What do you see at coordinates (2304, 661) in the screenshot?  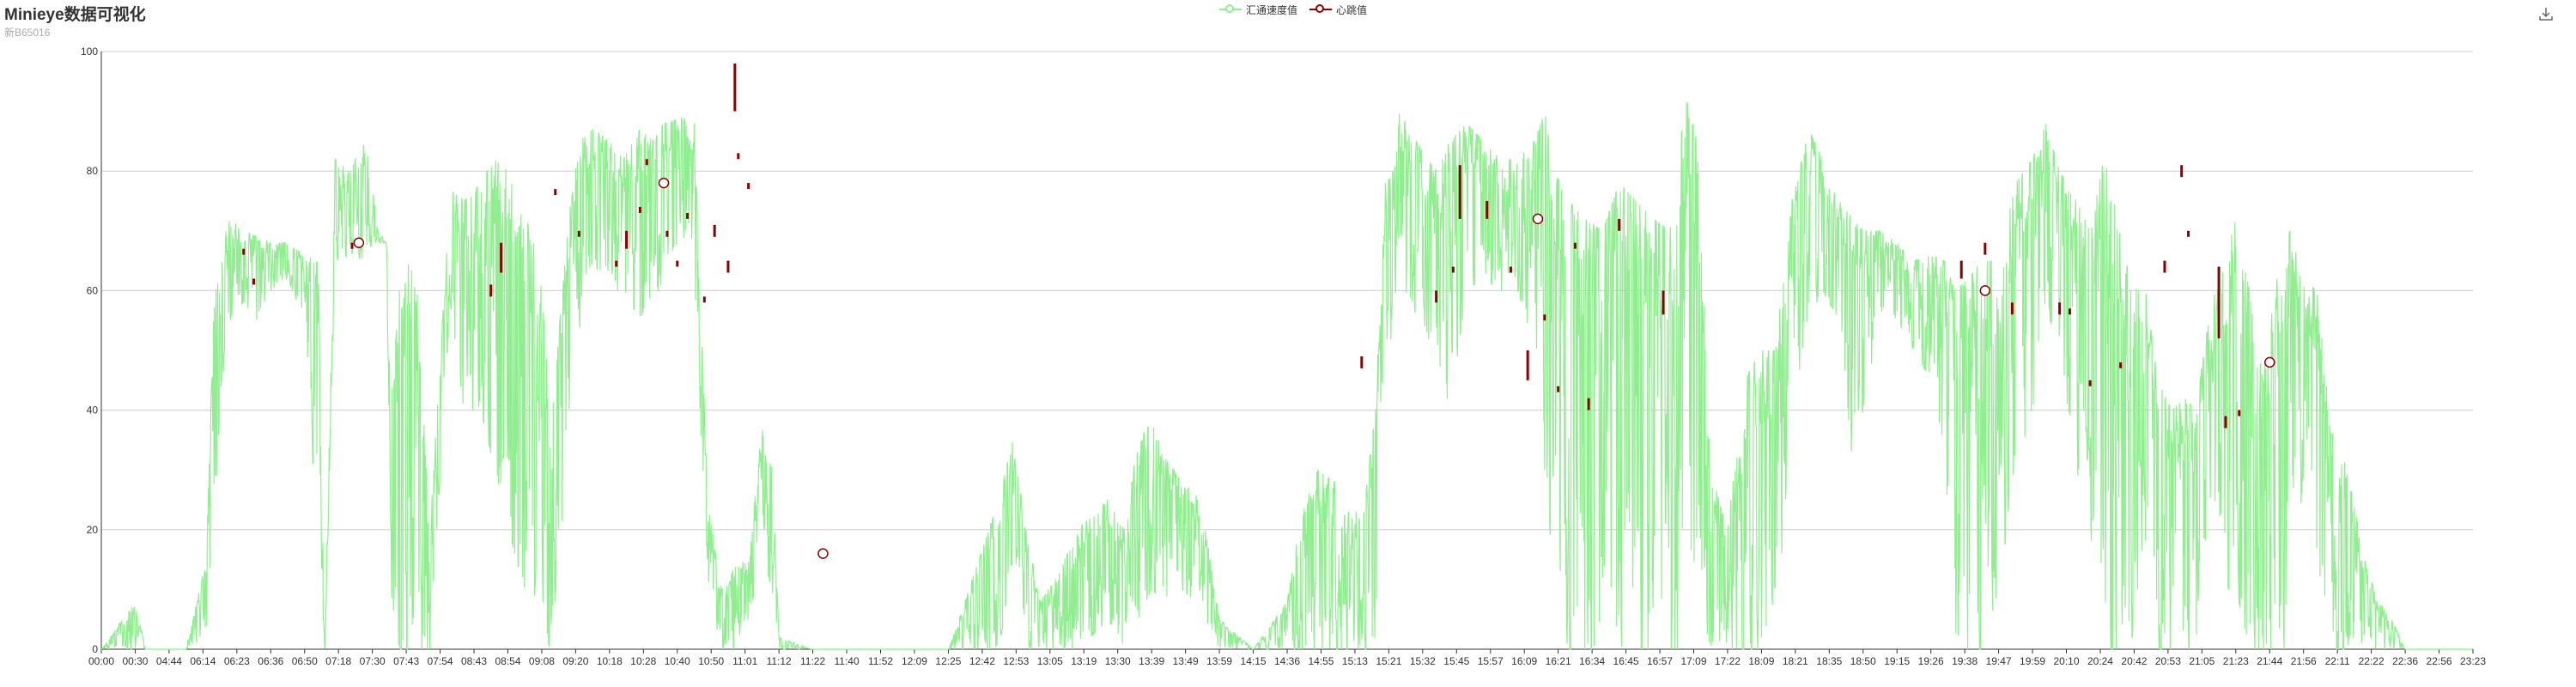 I see `x-tick-label: 21:56` at bounding box center [2304, 661].